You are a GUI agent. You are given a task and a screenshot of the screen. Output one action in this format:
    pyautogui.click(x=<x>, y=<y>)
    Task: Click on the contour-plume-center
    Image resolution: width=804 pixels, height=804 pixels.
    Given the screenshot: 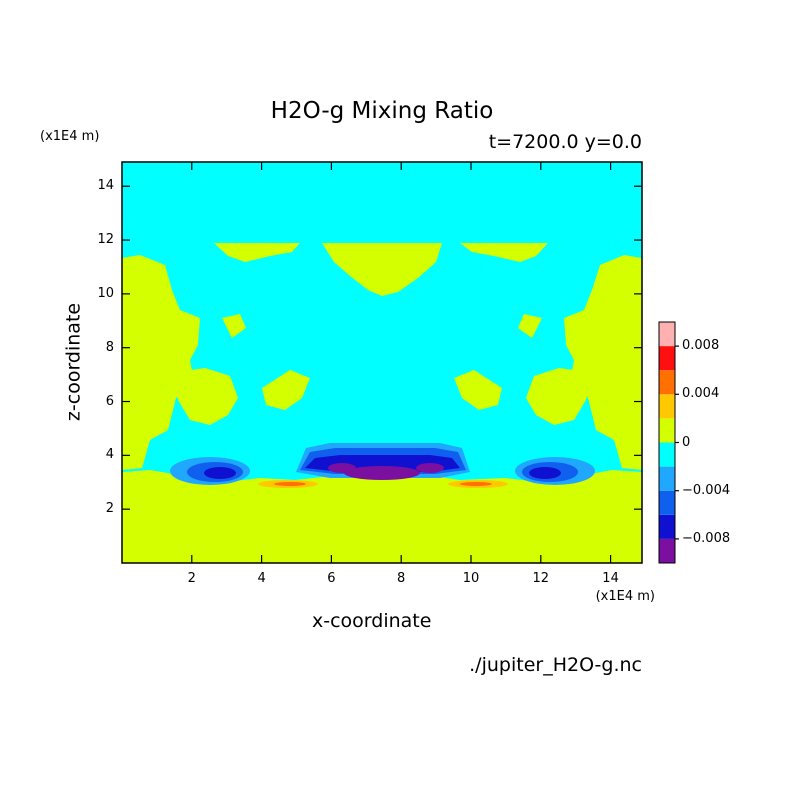 What is the action you would take?
    pyautogui.click(x=382, y=269)
    